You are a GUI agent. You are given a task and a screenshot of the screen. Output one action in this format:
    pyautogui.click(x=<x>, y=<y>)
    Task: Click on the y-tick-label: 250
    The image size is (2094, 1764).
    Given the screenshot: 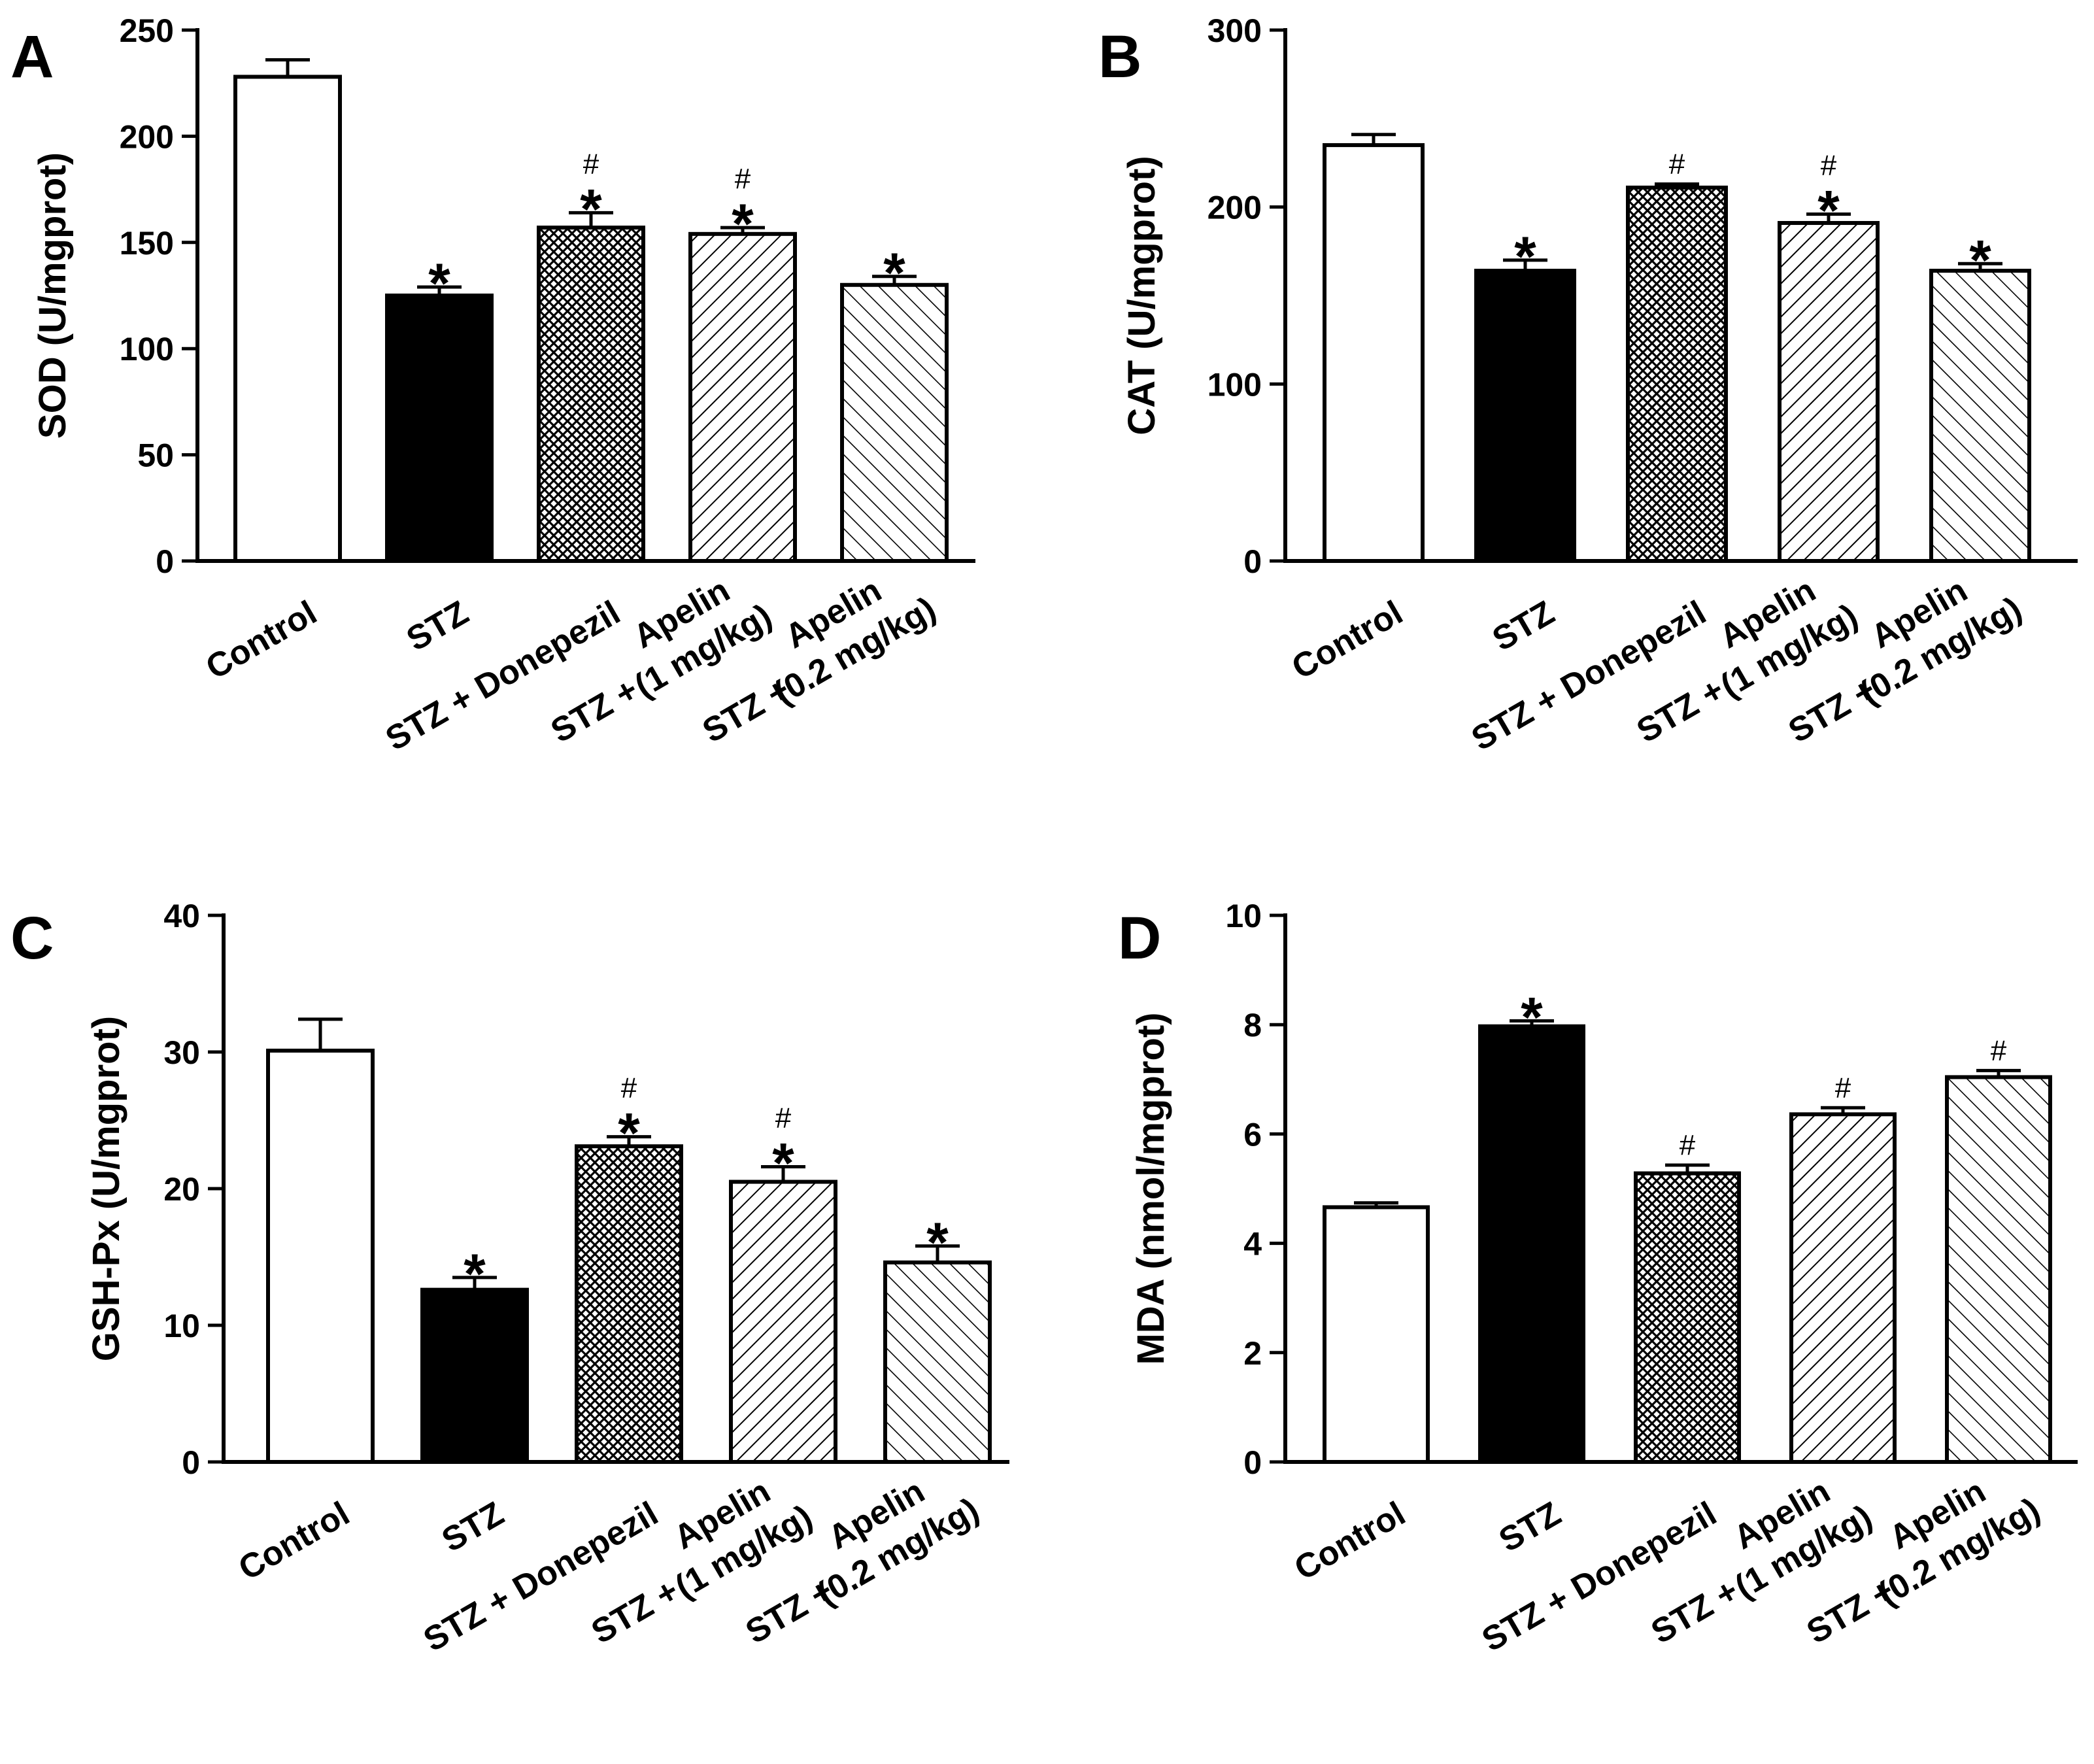 What is the action you would take?
    pyautogui.click(x=147, y=30)
    